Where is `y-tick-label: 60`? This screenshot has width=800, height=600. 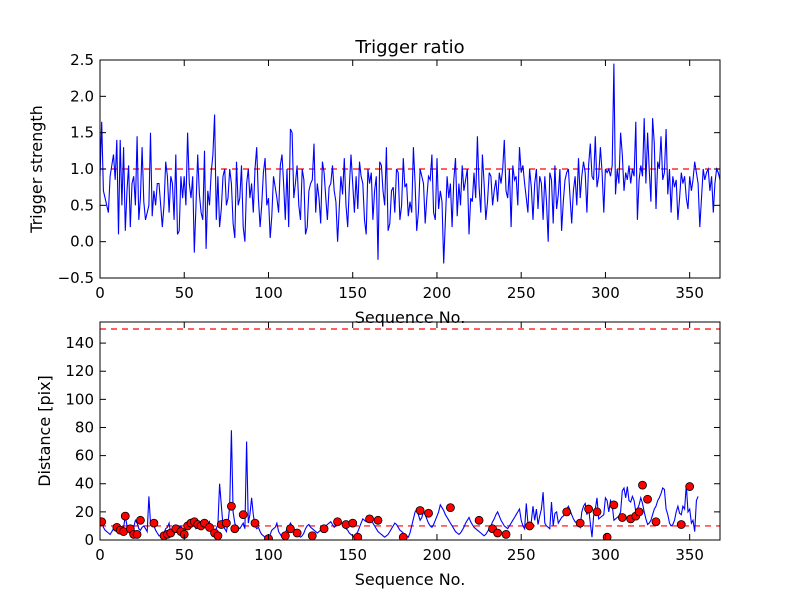 y-tick-label: 60 is located at coordinates (84, 456).